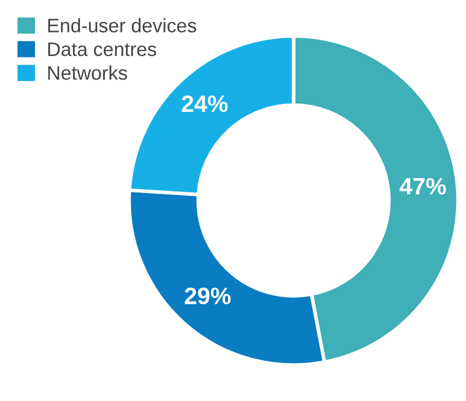  I want to click on legend-label: End-user devices, so click(122, 25).